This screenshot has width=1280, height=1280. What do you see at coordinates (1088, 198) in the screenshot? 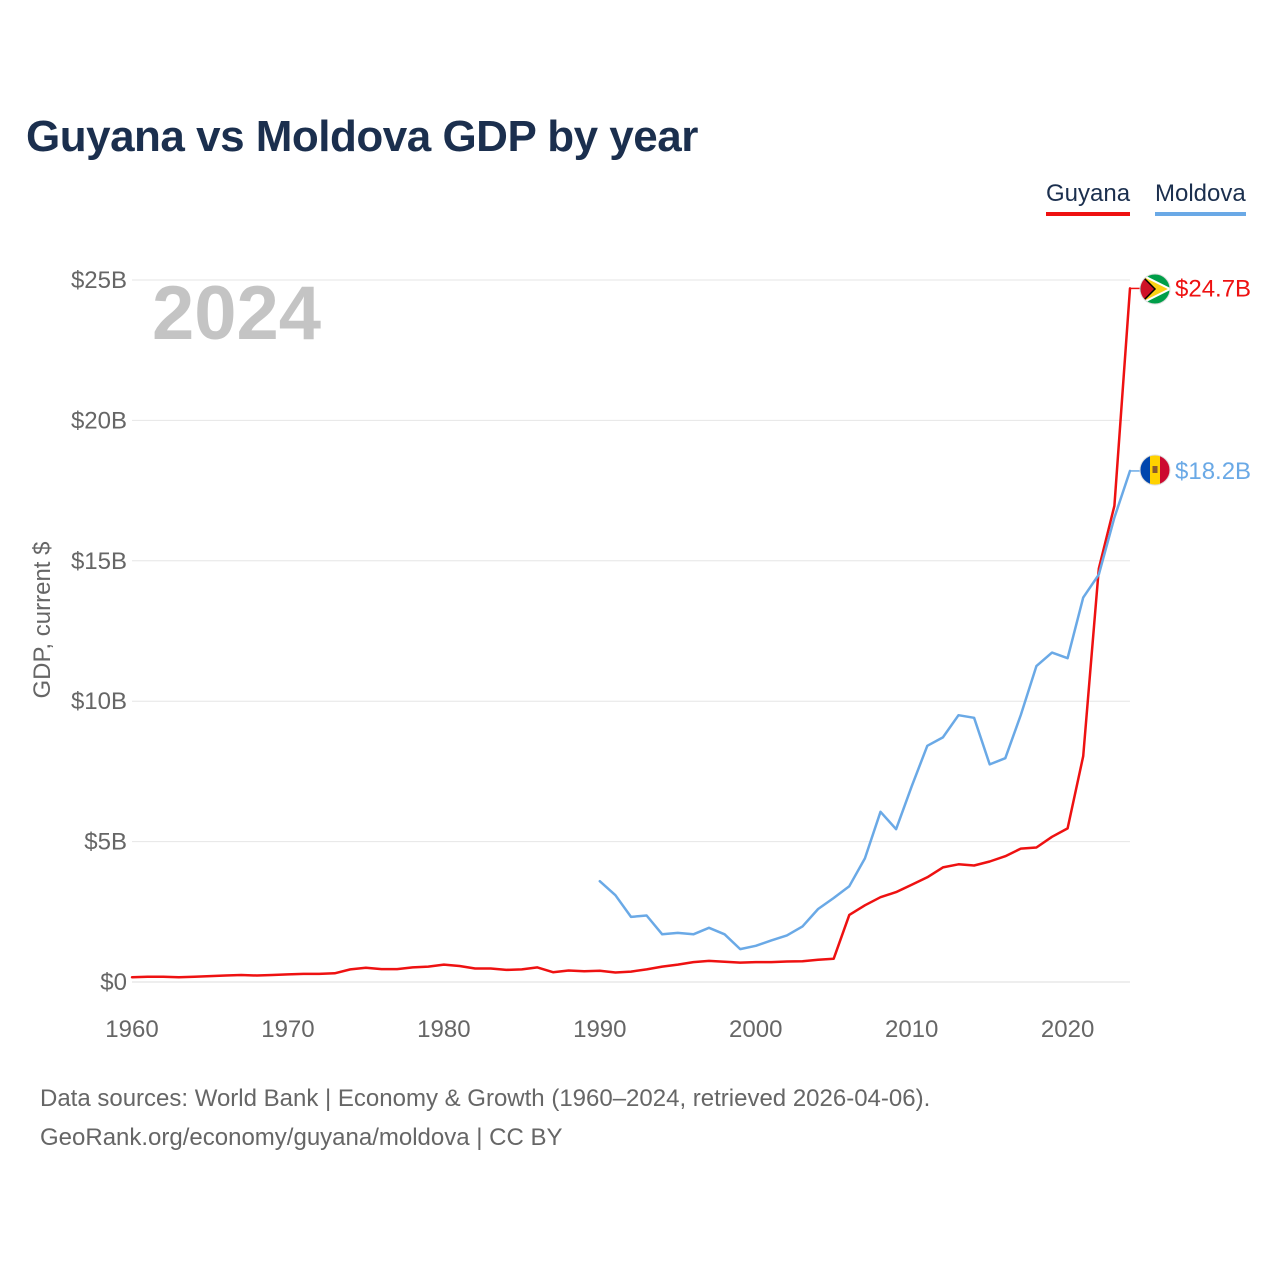
I see `legend-item-guyana: Guyana` at bounding box center [1088, 198].